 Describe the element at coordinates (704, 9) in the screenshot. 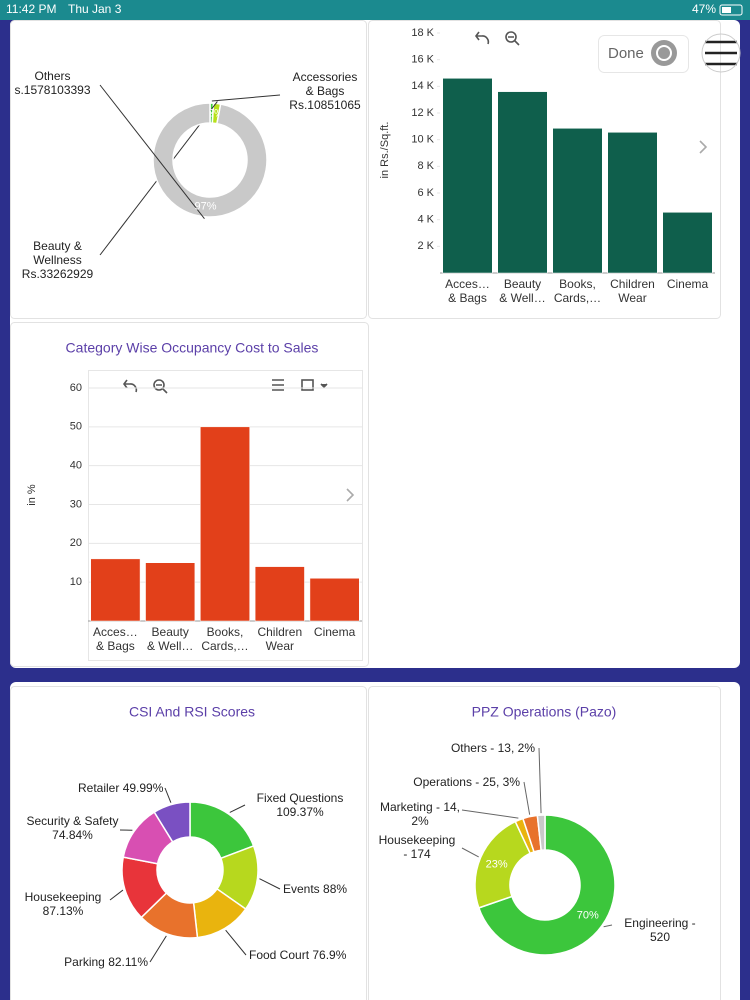

I see `battery-percent: 47%` at that location.